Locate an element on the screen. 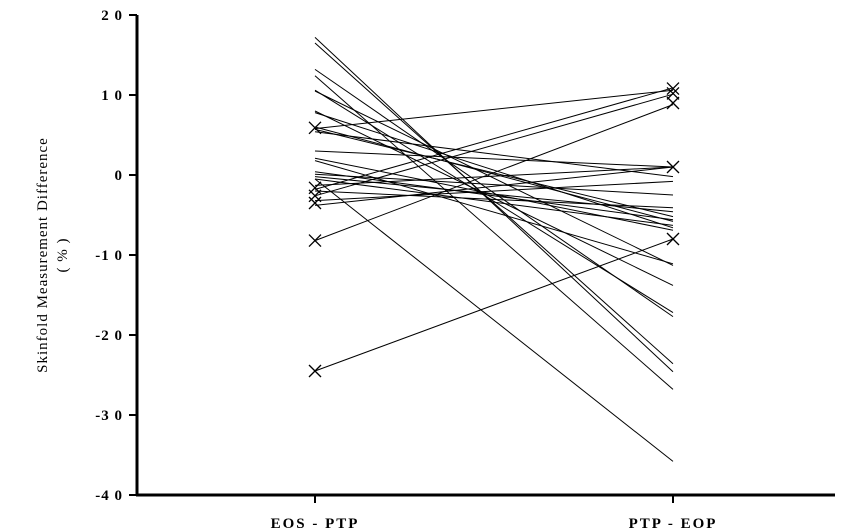 This screenshot has width=845, height=532. y-tick-label: -3 0 is located at coordinates (109, 416).